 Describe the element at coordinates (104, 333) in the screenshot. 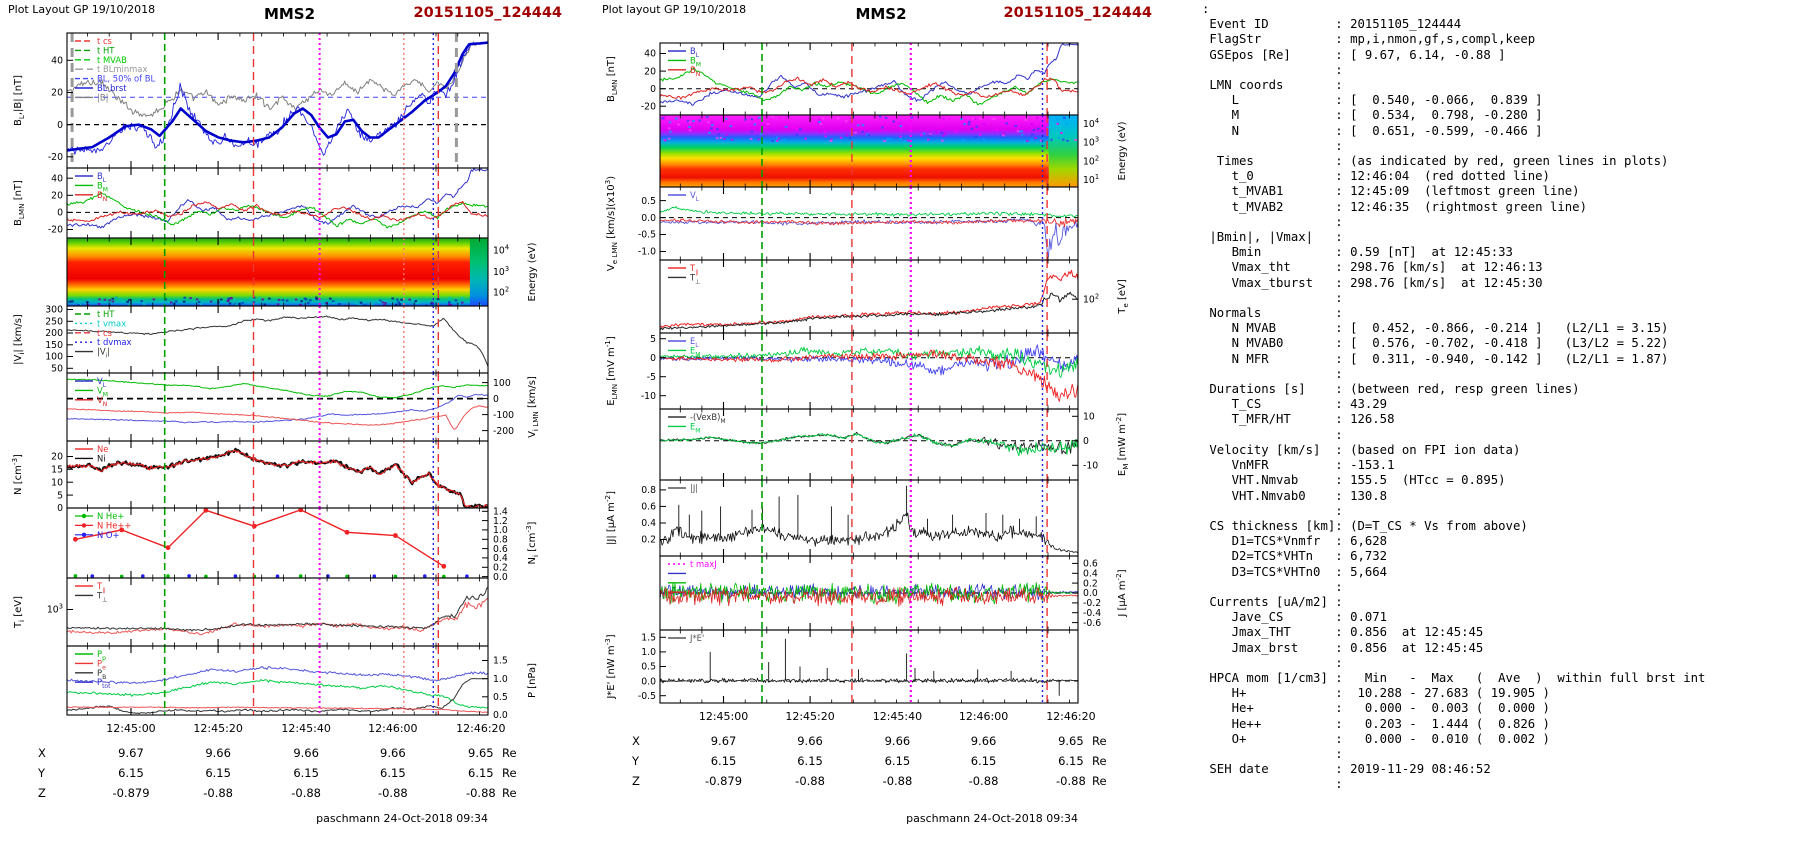

I see `svg-text: t cs` at that location.